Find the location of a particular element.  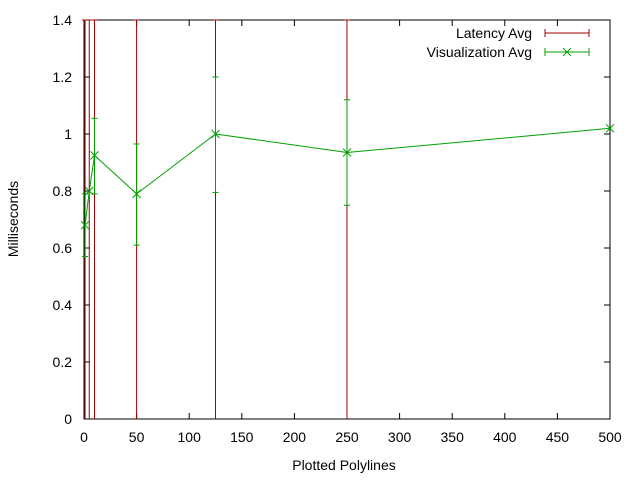

x-tick-label: 200 is located at coordinates (295, 437).